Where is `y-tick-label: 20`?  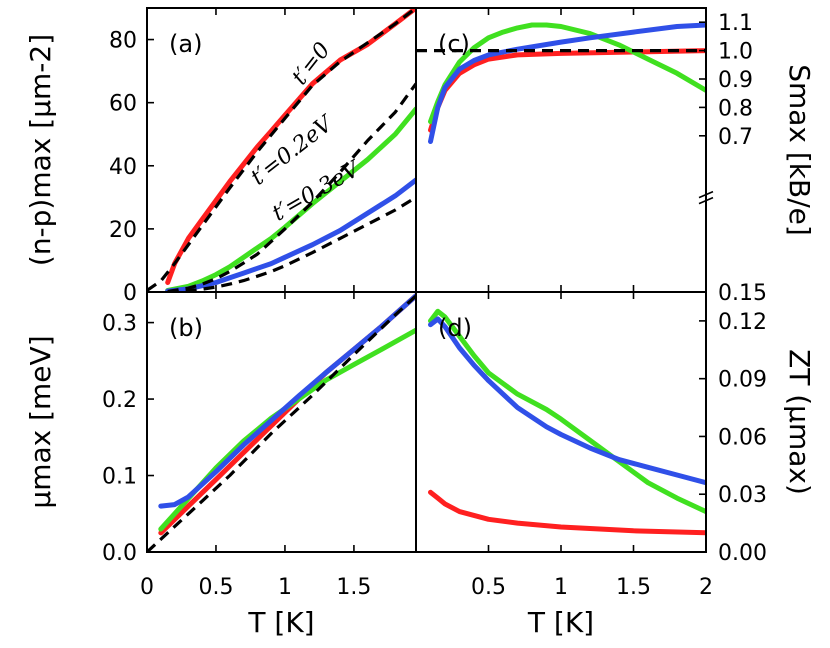
y-tick-label: 20 is located at coordinates (123, 230).